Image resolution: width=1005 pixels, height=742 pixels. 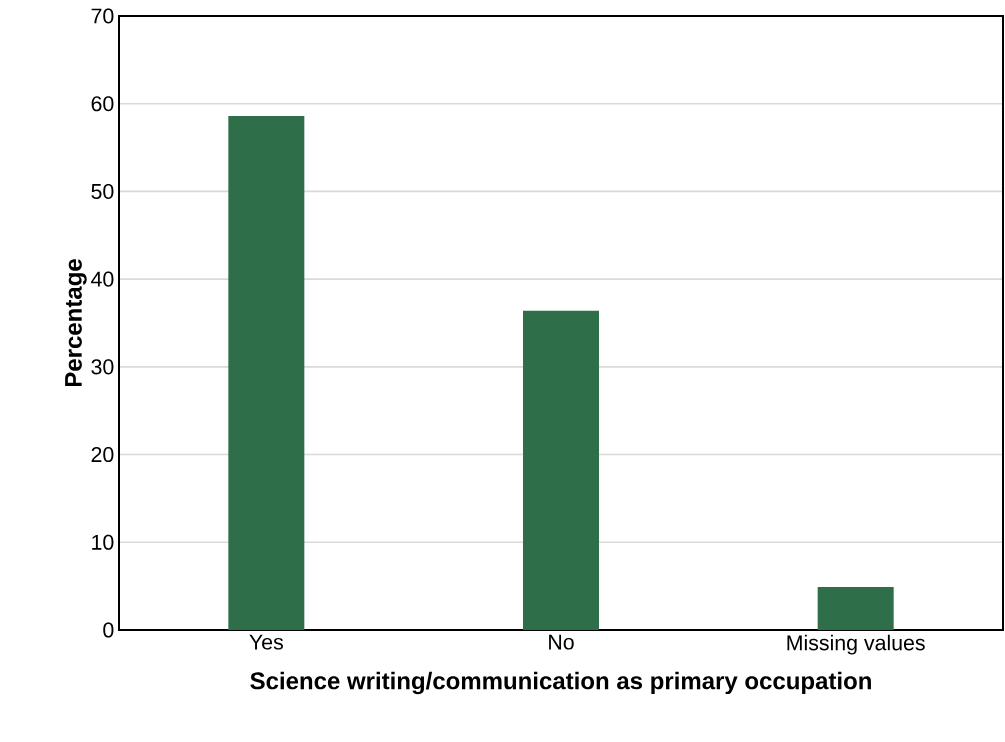 I want to click on y-tick-label: 20, so click(x=102, y=455).